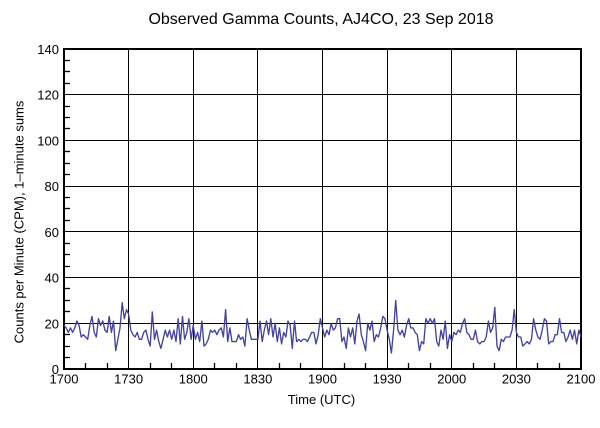 The width and height of the screenshot is (600, 428). What do you see at coordinates (52, 278) in the screenshot?
I see `svg-text: 40` at bounding box center [52, 278].